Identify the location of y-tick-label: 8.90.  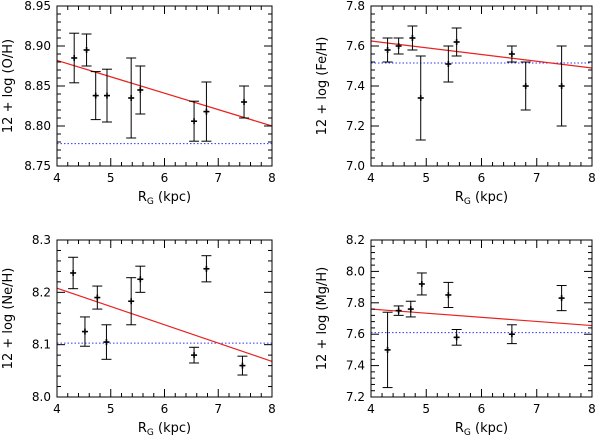
(37, 46).